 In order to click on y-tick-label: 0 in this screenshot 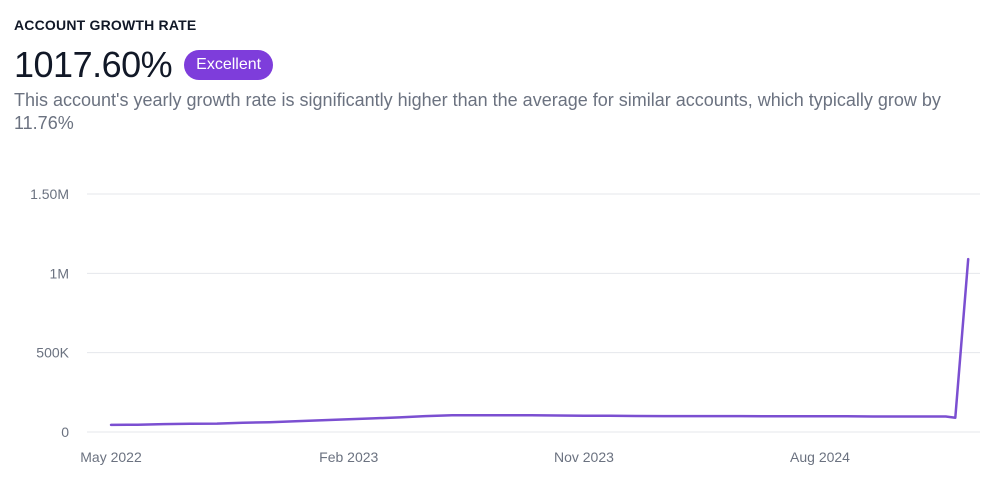, I will do `click(65, 432)`.